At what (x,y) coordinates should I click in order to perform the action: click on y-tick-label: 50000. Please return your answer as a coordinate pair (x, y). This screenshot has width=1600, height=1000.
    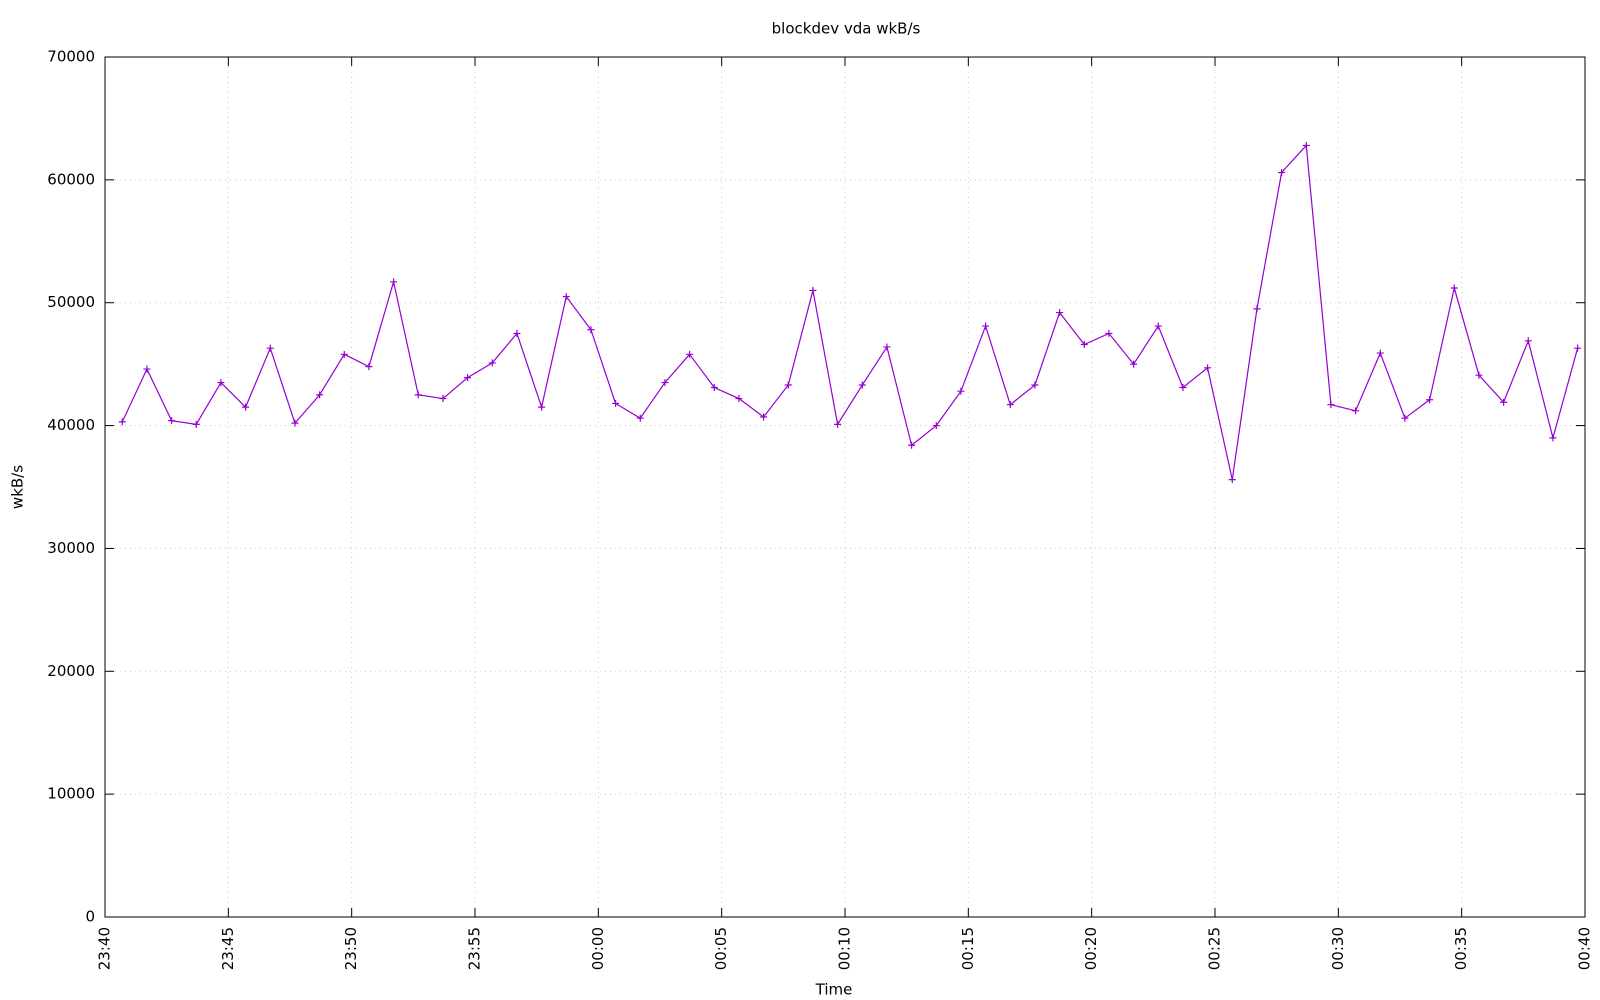
    Looking at the image, I should click on (71, 302).